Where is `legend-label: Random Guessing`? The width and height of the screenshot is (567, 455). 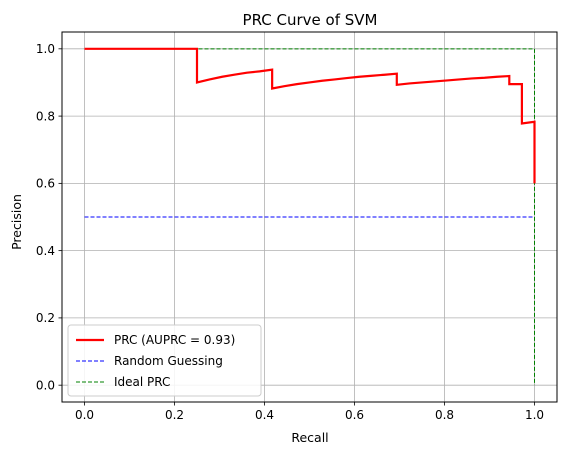 legend-label: Random Guessing is located at coordinates (168, 361).